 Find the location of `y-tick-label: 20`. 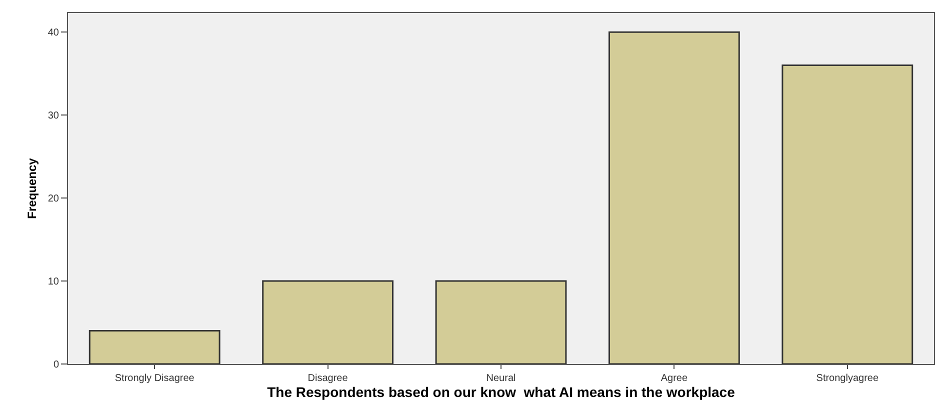

y-tick-label: 20 is located at coordinates (54, 199).